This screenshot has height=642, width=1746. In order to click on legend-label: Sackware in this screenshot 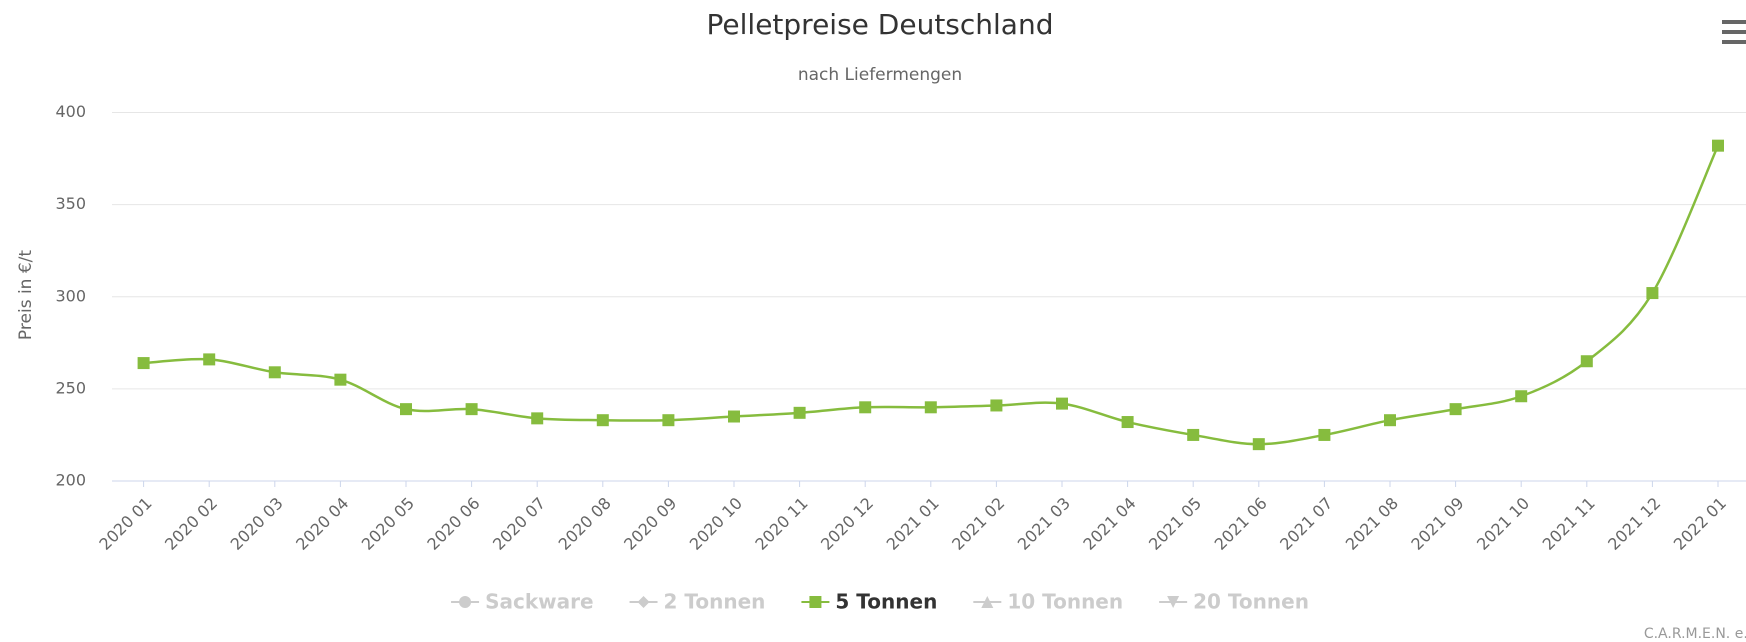, I will do `click(539, 602)`.